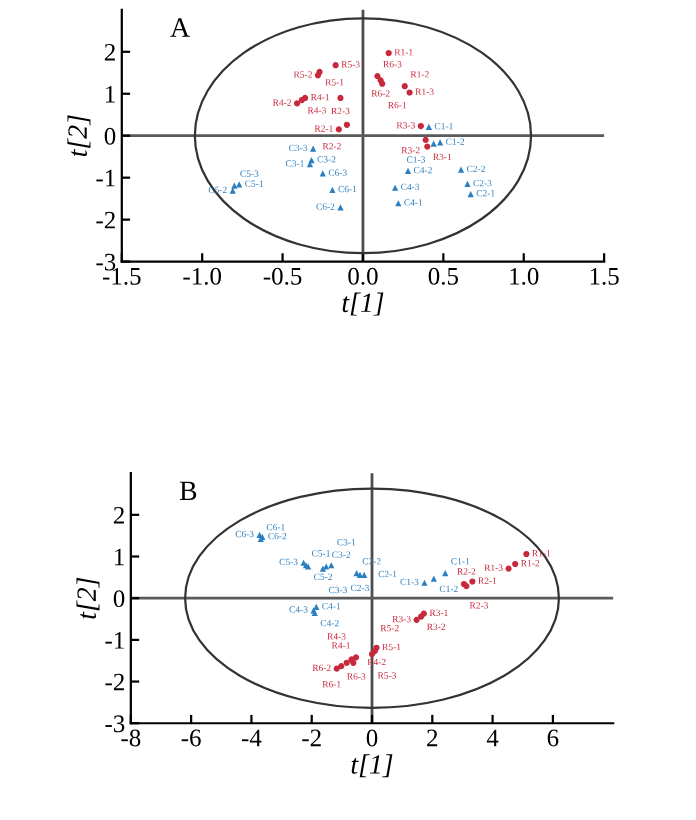  Describe the element at coordinates (443, 276) in the screenshot. I see `x-tick-label: 0.5` at that location.